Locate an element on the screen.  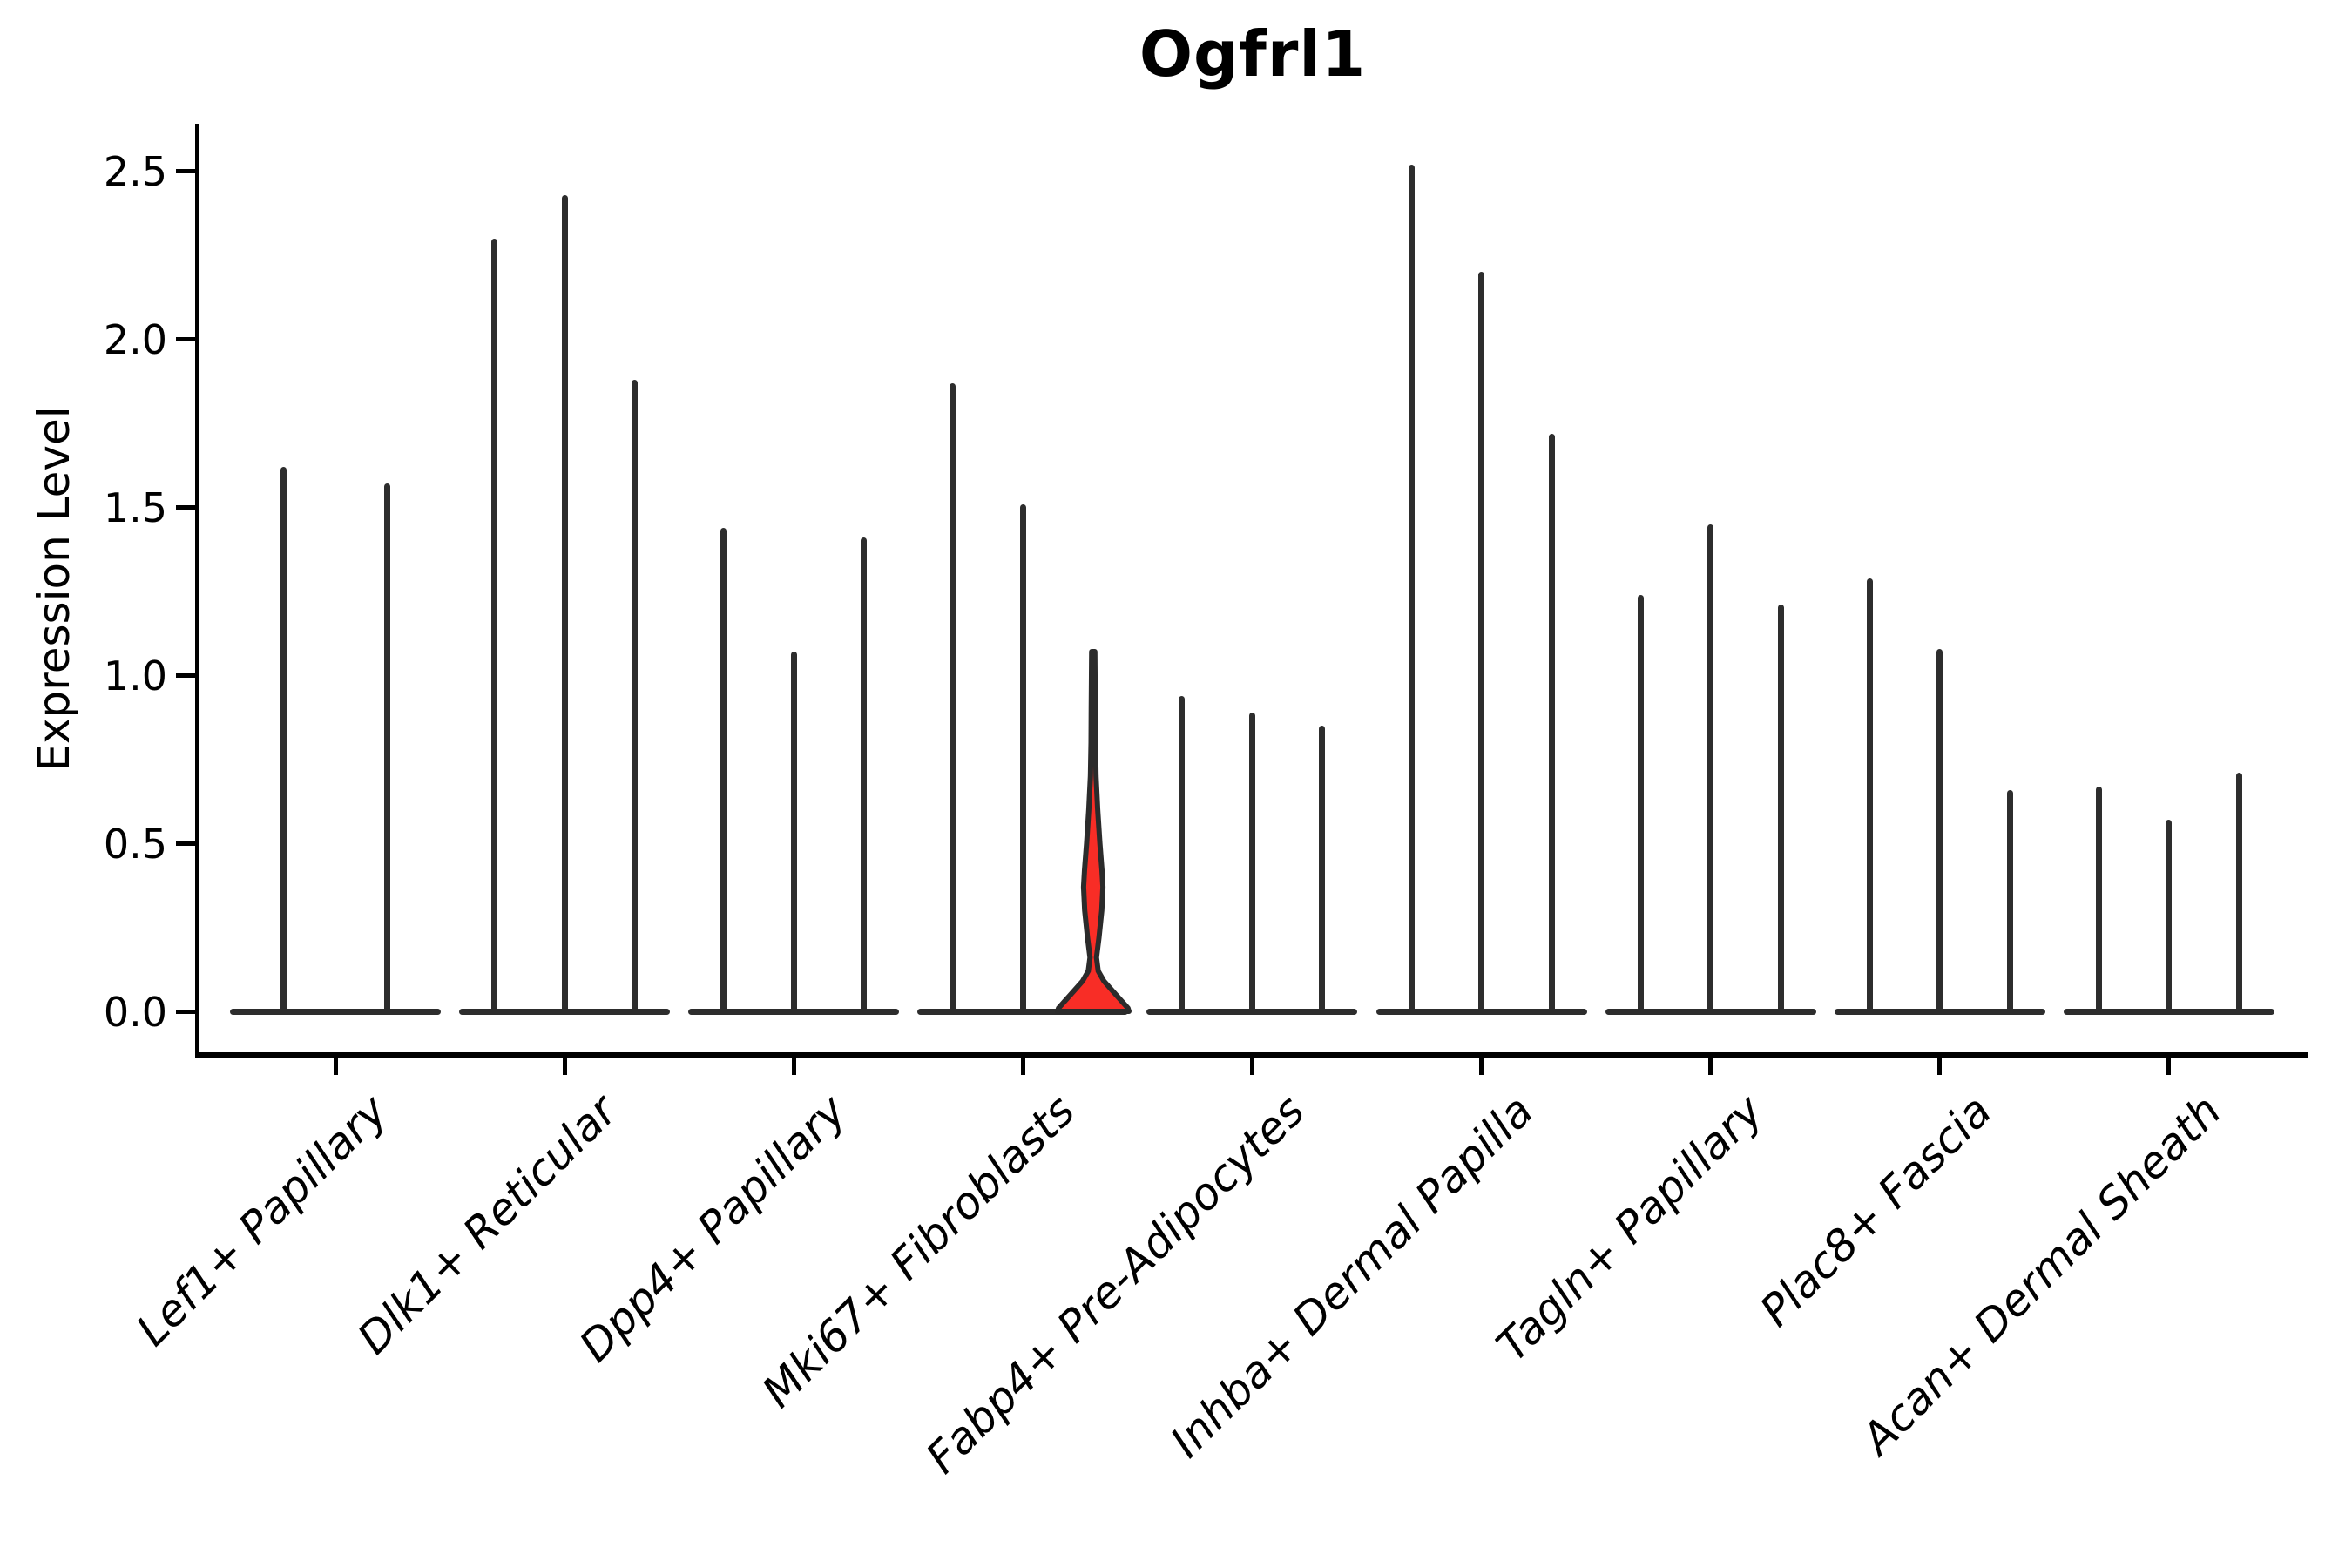
highlighted-violin is located at coordinates (1093, 832).